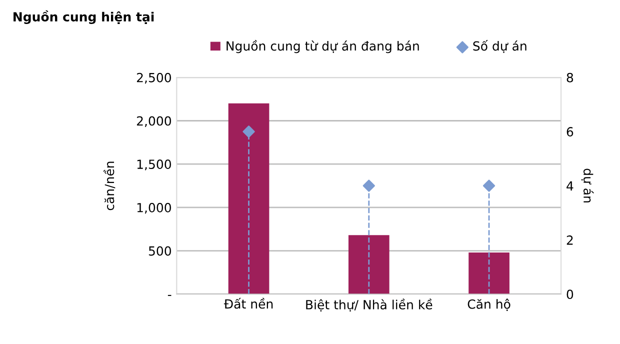 The height and width of the screenshot is (344, 620). I want to click on y2-axis-title: dự án, so click(587, 185).